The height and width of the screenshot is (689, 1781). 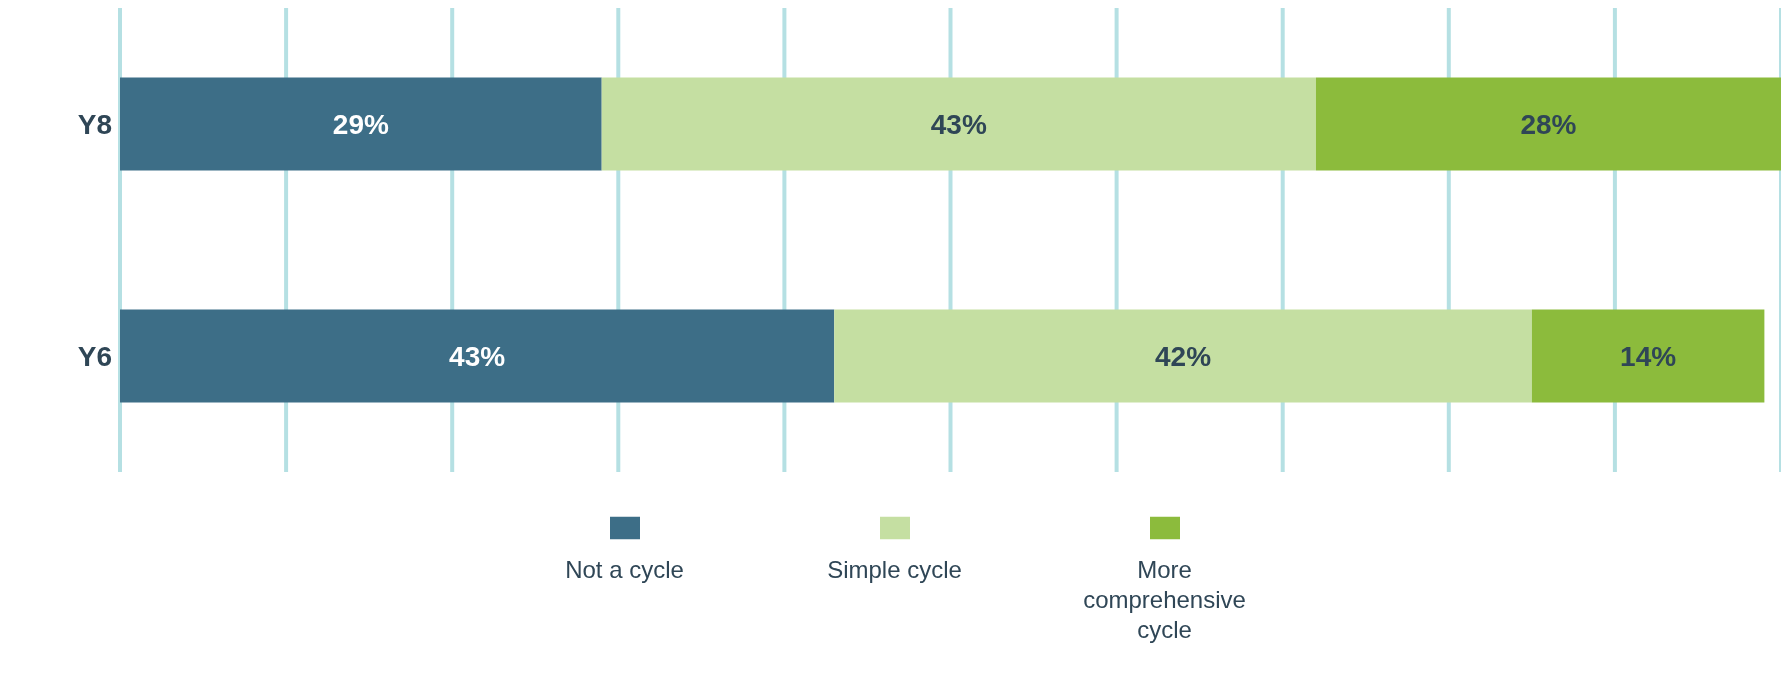 I want to click on data-label: 14%, so click(x=1648, y=357).